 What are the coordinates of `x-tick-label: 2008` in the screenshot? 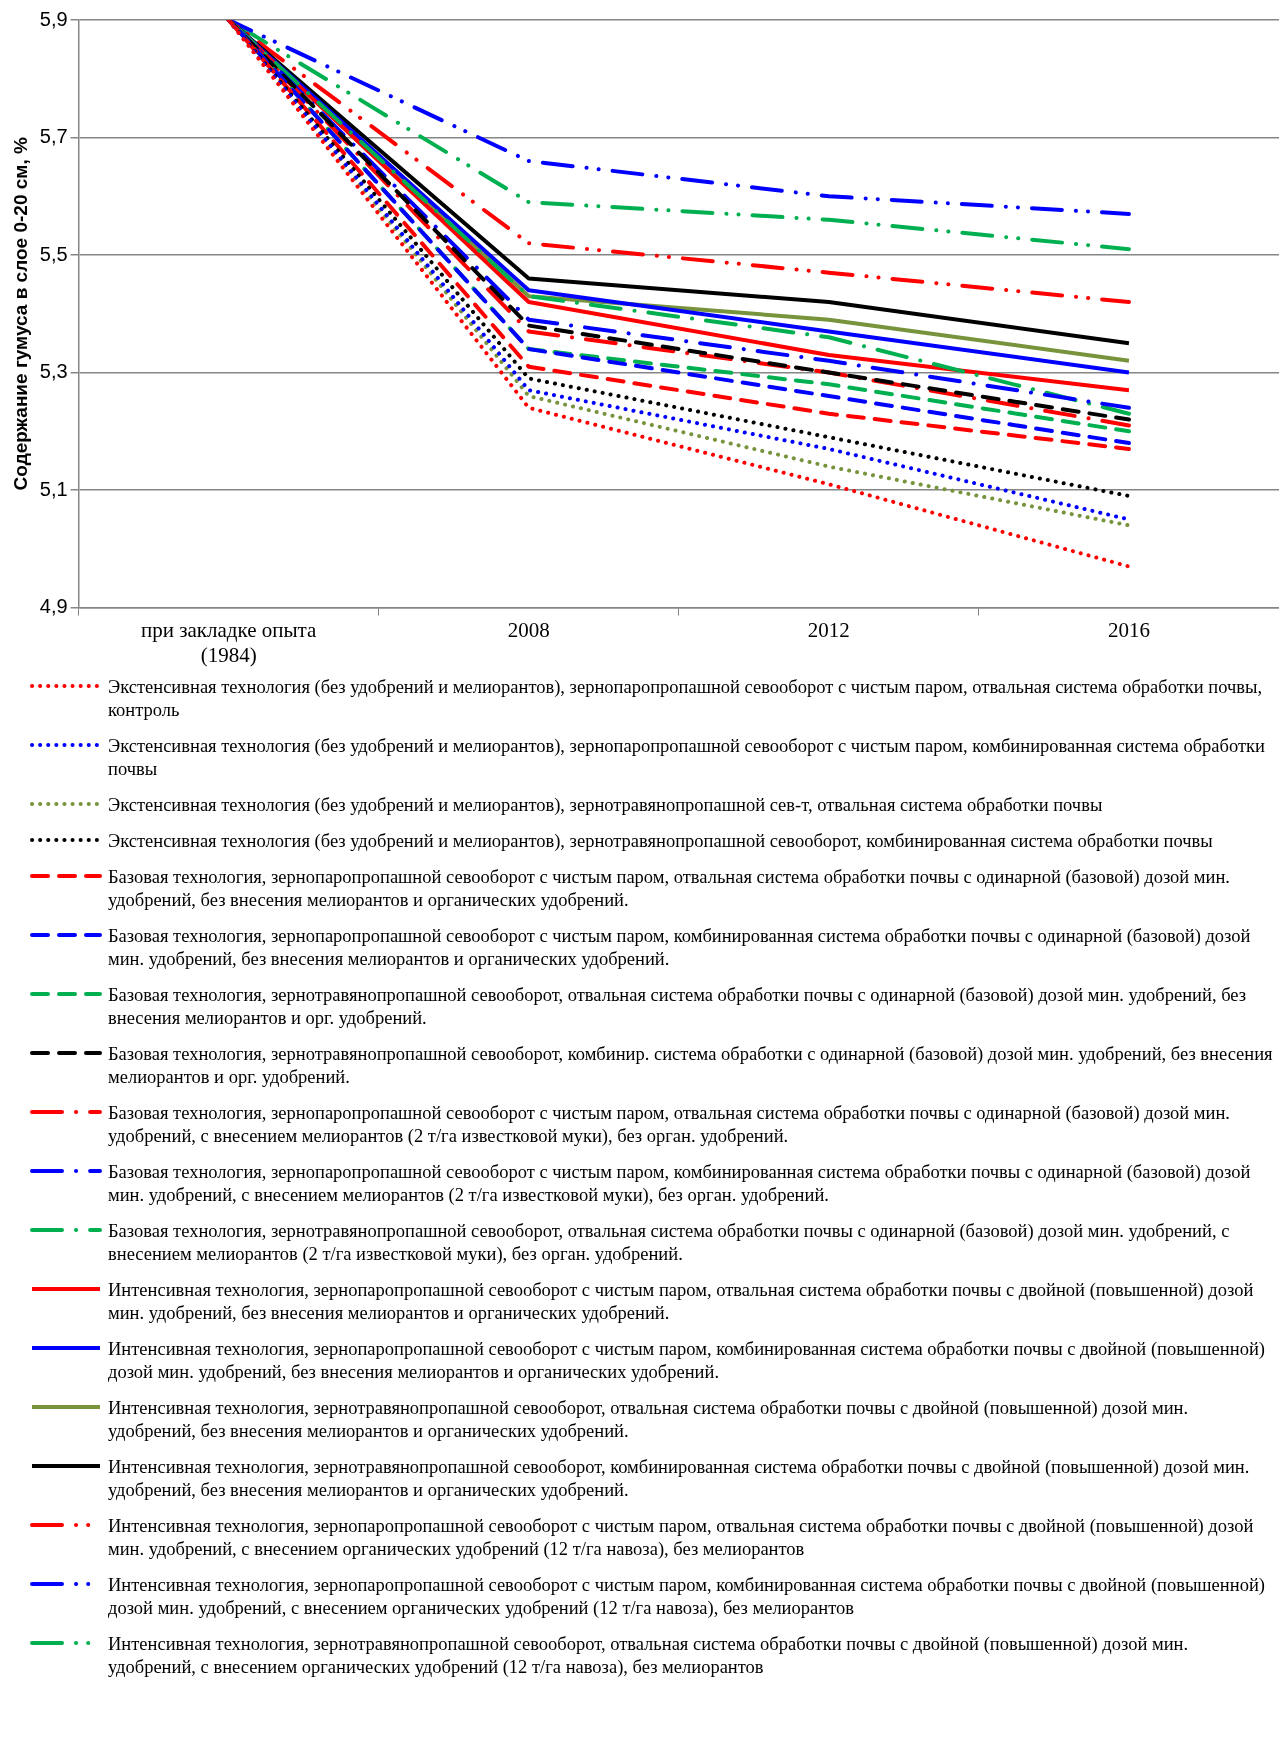 It's located at (528, 629).